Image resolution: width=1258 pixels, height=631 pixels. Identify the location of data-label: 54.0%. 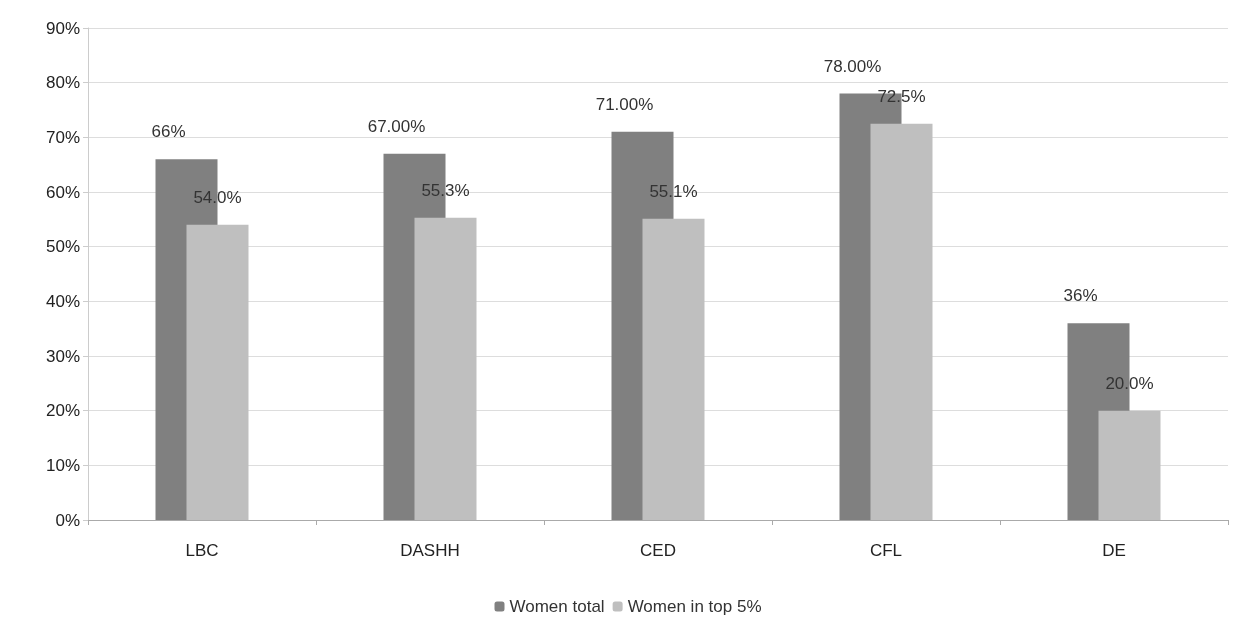
(217, 197).